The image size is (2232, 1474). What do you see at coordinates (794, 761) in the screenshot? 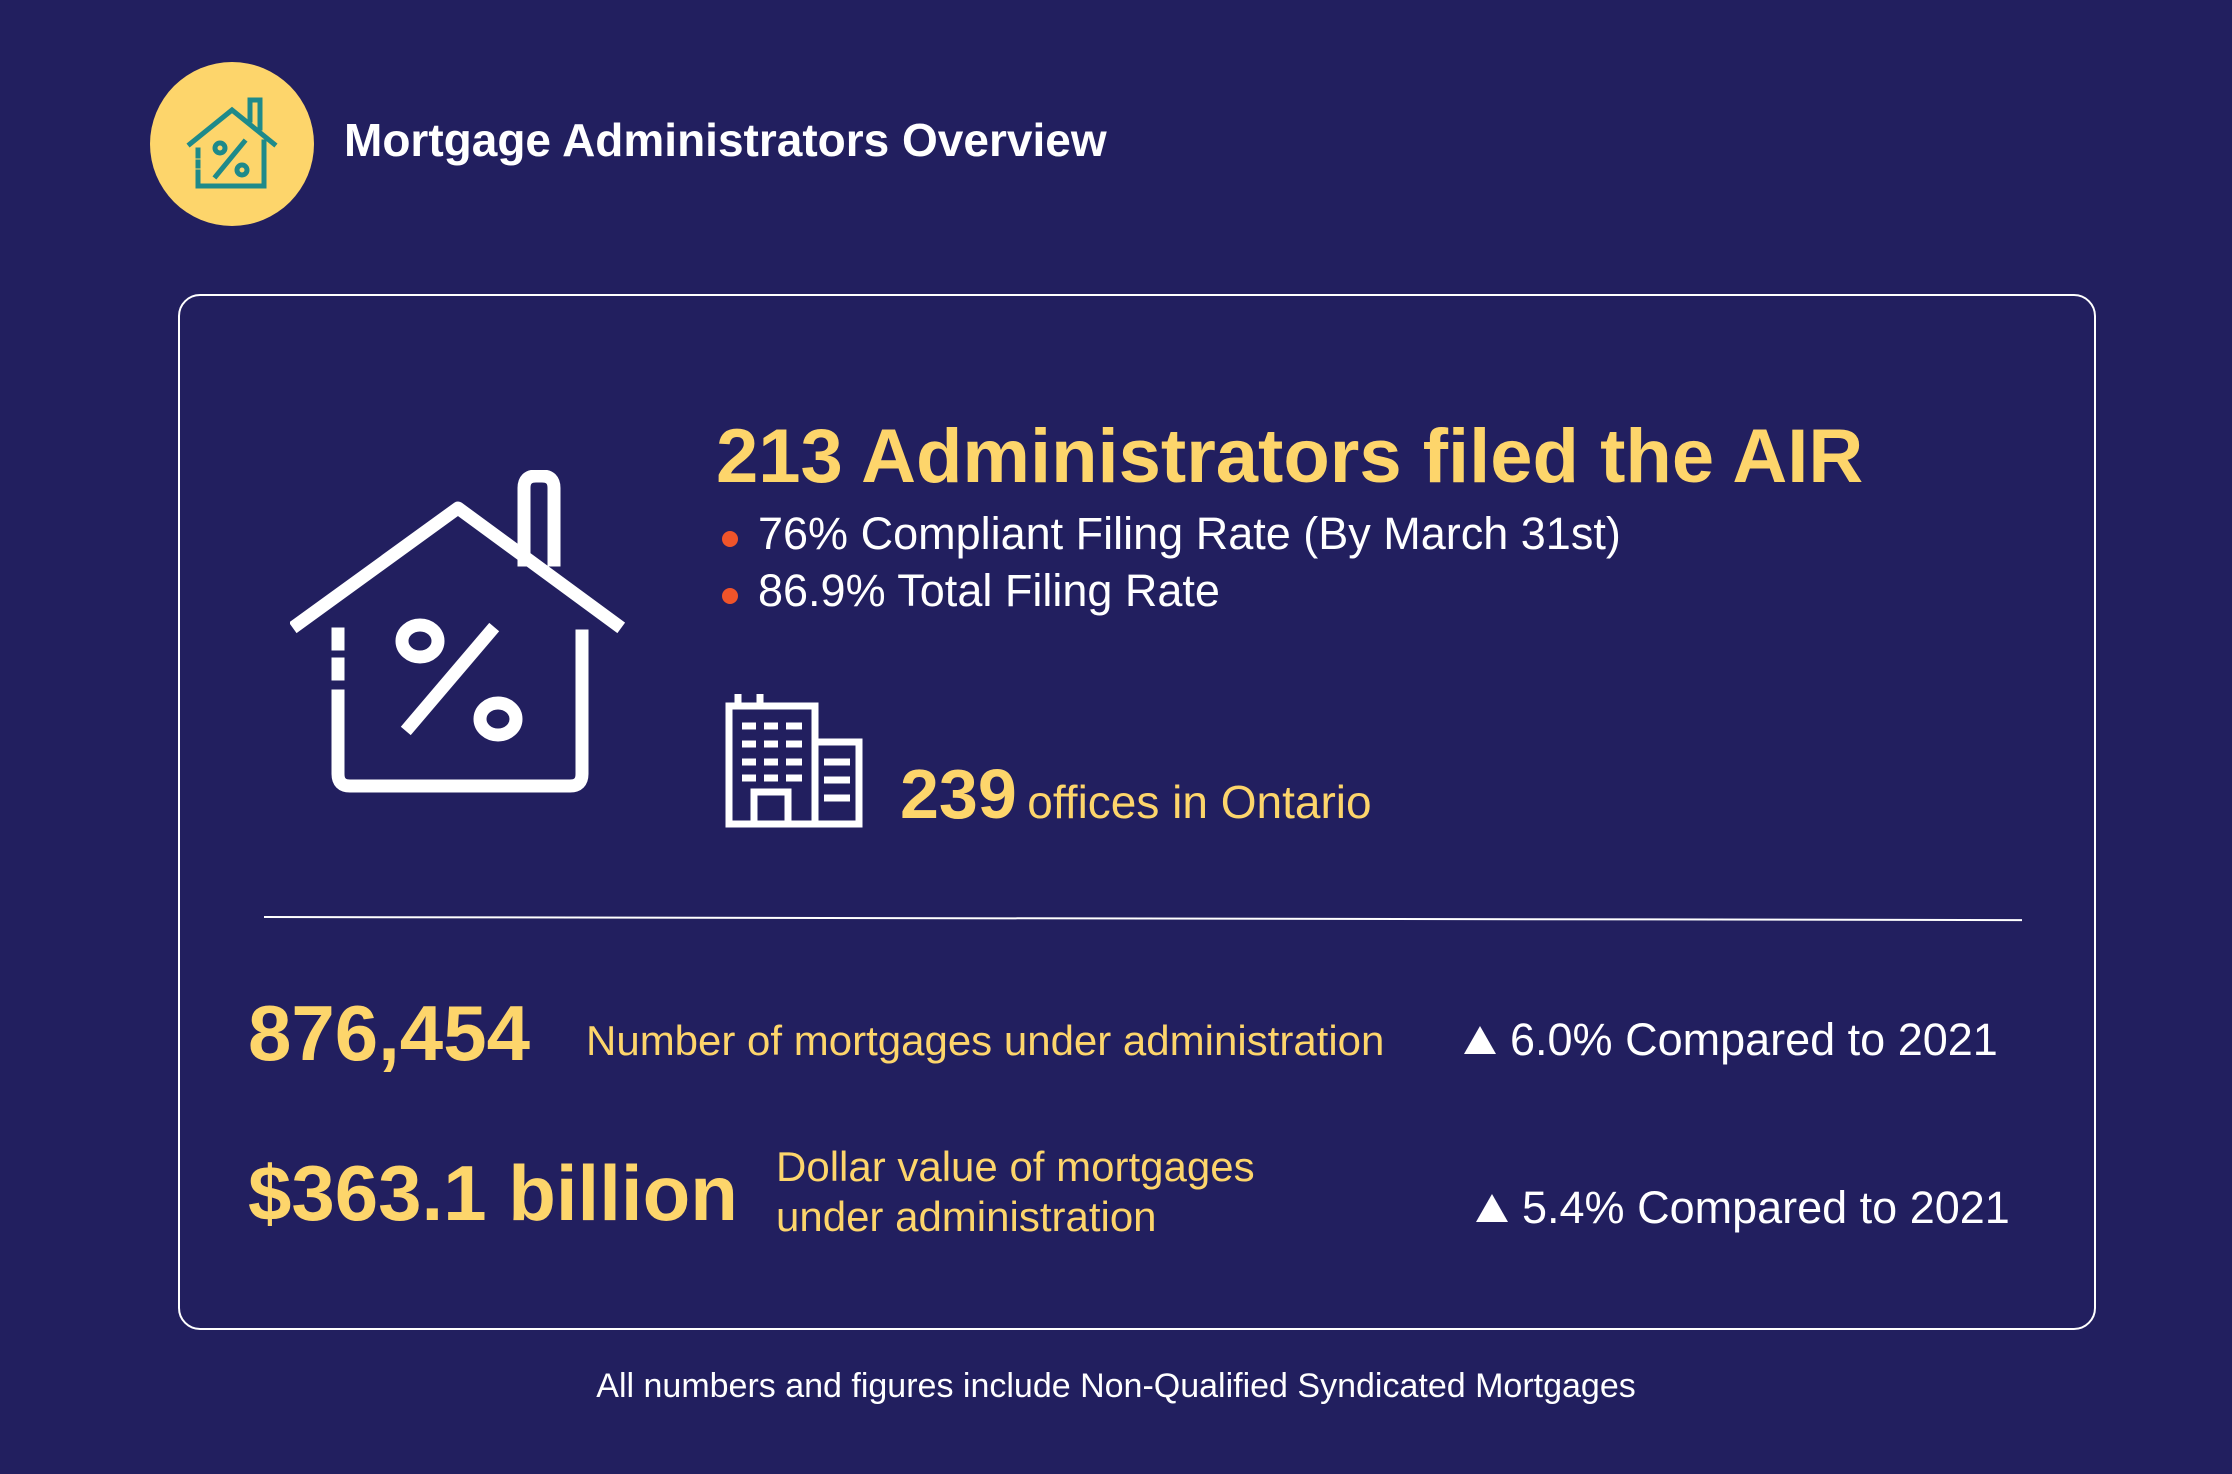
I see `office-building-icon` at bounding box center [794, 761].